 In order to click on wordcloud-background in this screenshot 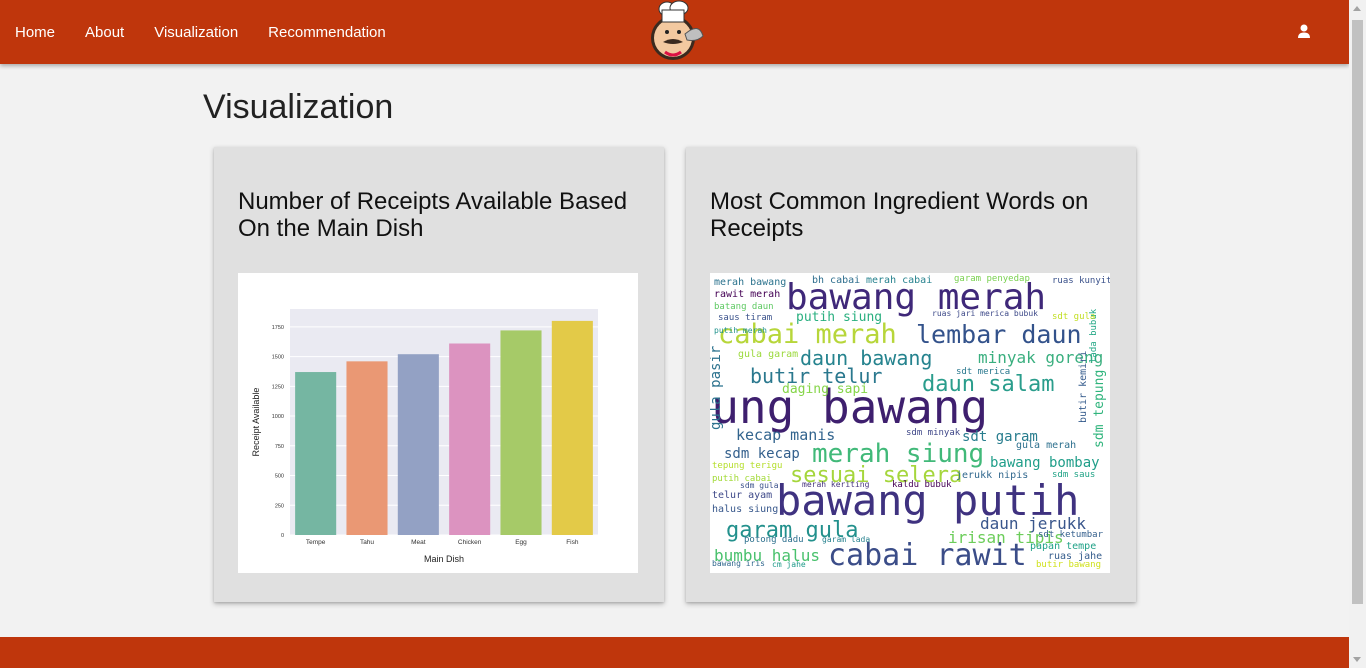, I will do `click(910, 423)`.